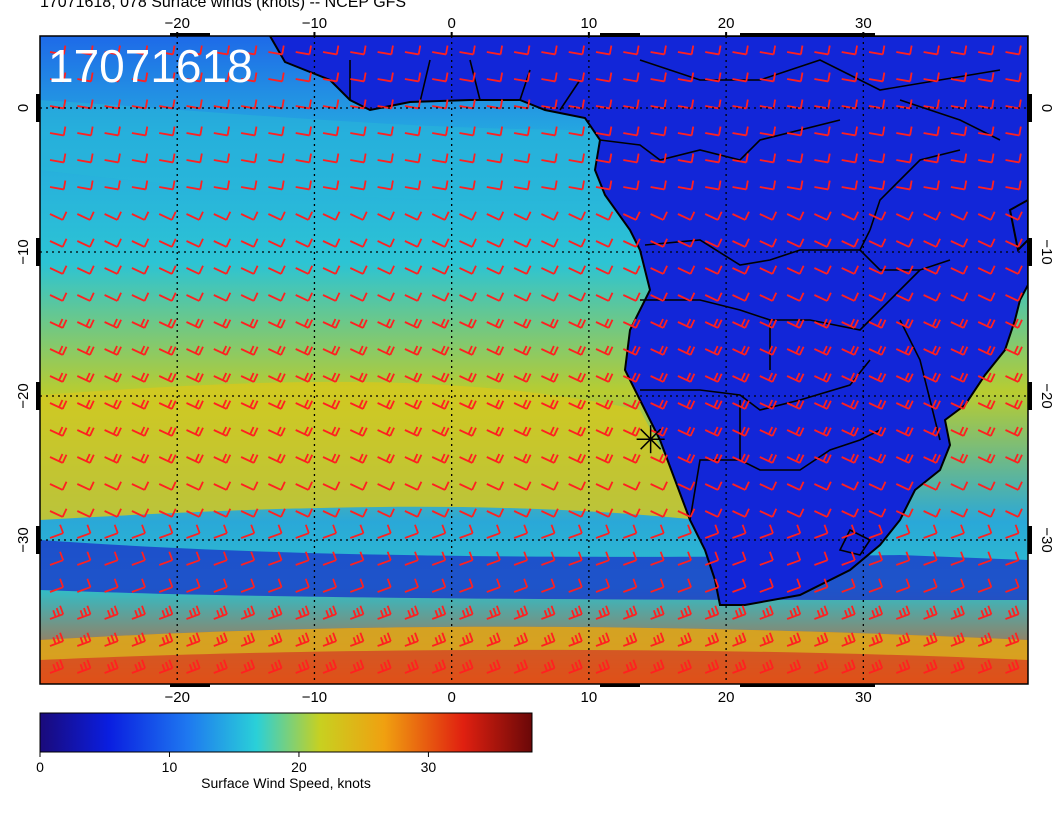  Describe the element at coordinates (863, 23) in the screenshot. I see `lon-tick-label-top: 30` at that location.